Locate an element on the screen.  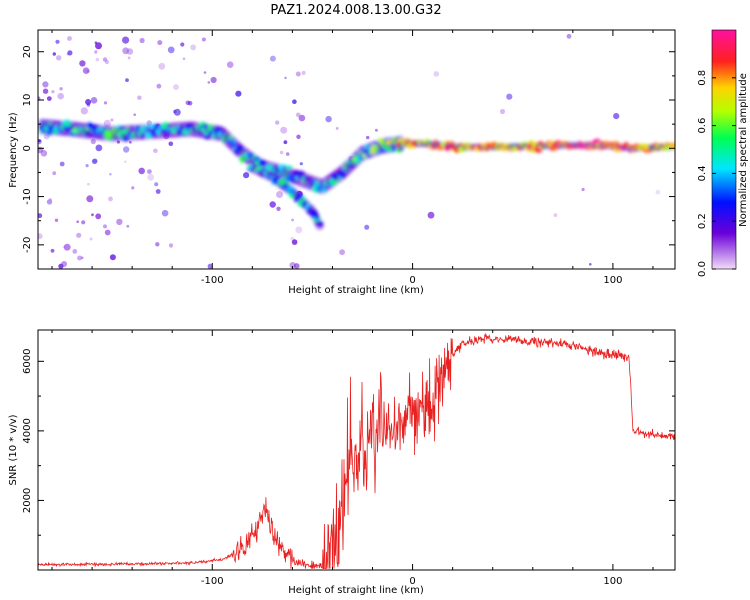
y-tick-label: -20 is located at coordinates (27, 245).